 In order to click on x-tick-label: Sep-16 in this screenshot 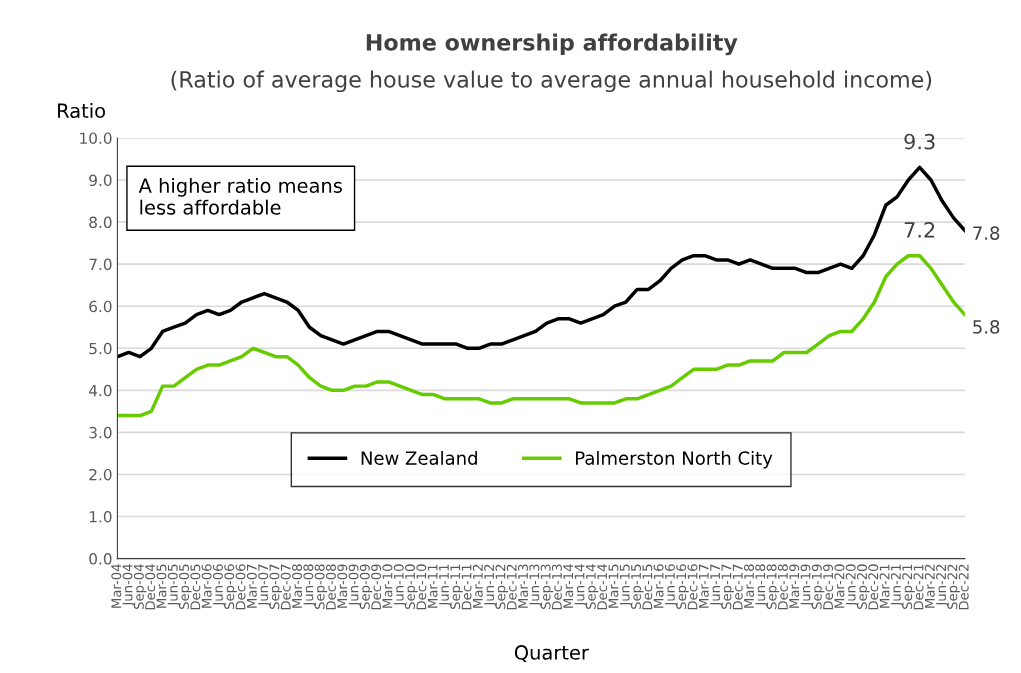, I will do `click(682, 586)`.